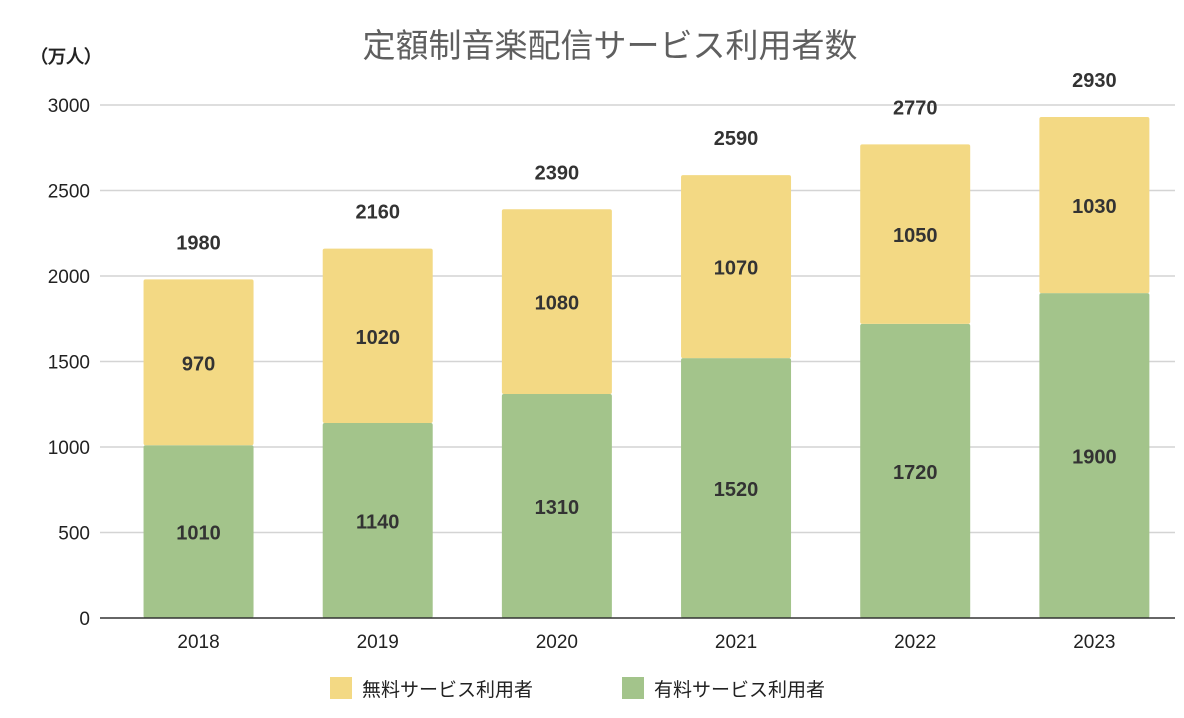 The width and height of the screenshot is (1184, 718). Describe the element at coordinates (69, 192) in the screenshot. I see `y-tick-label: 2500` at that location.